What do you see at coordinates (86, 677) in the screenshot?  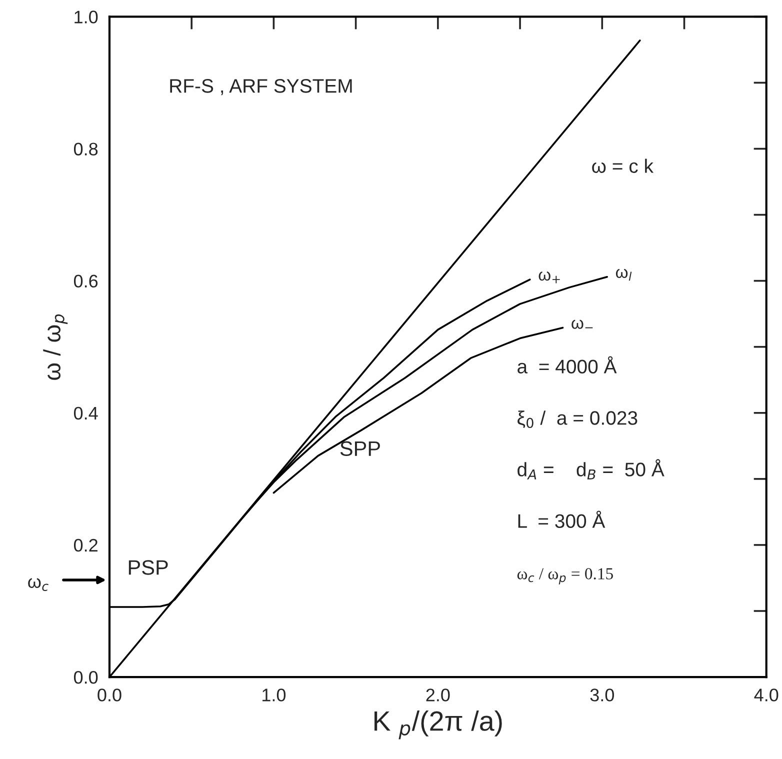 I see `y-tick-label: 0.0` at bounding box center [86, 677].